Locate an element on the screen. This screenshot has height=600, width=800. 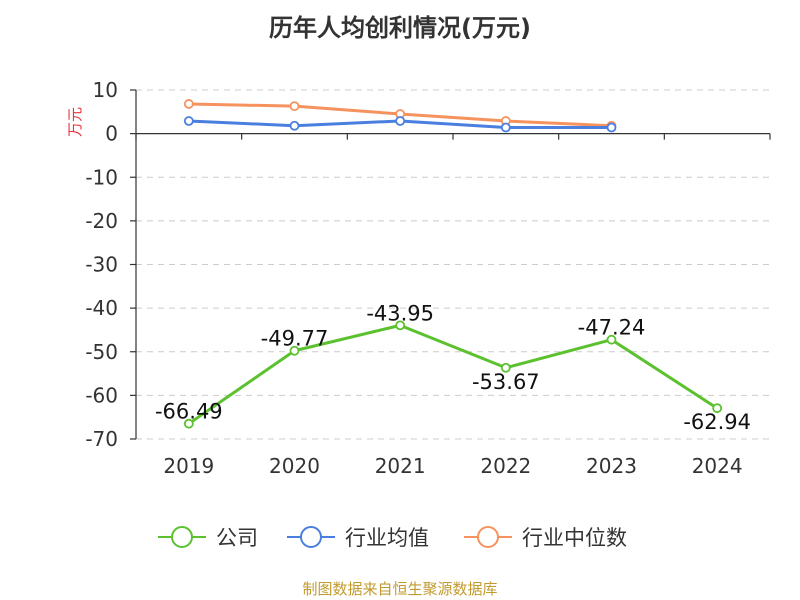
y-tick-label: -60 is located at coordinates (101, 395).